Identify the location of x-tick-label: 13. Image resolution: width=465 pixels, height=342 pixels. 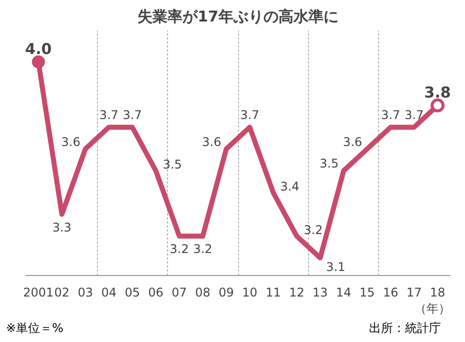
(320, 293).